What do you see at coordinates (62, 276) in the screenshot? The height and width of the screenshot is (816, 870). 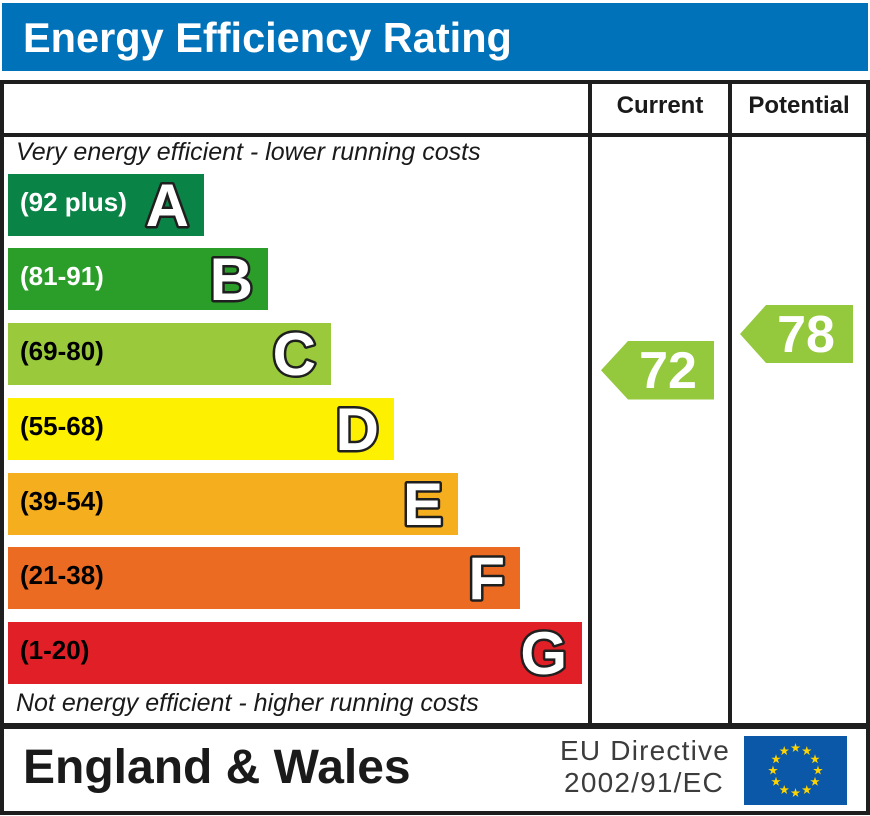 I see `svg-text: (81-91)` at bounding box center [62, 276].